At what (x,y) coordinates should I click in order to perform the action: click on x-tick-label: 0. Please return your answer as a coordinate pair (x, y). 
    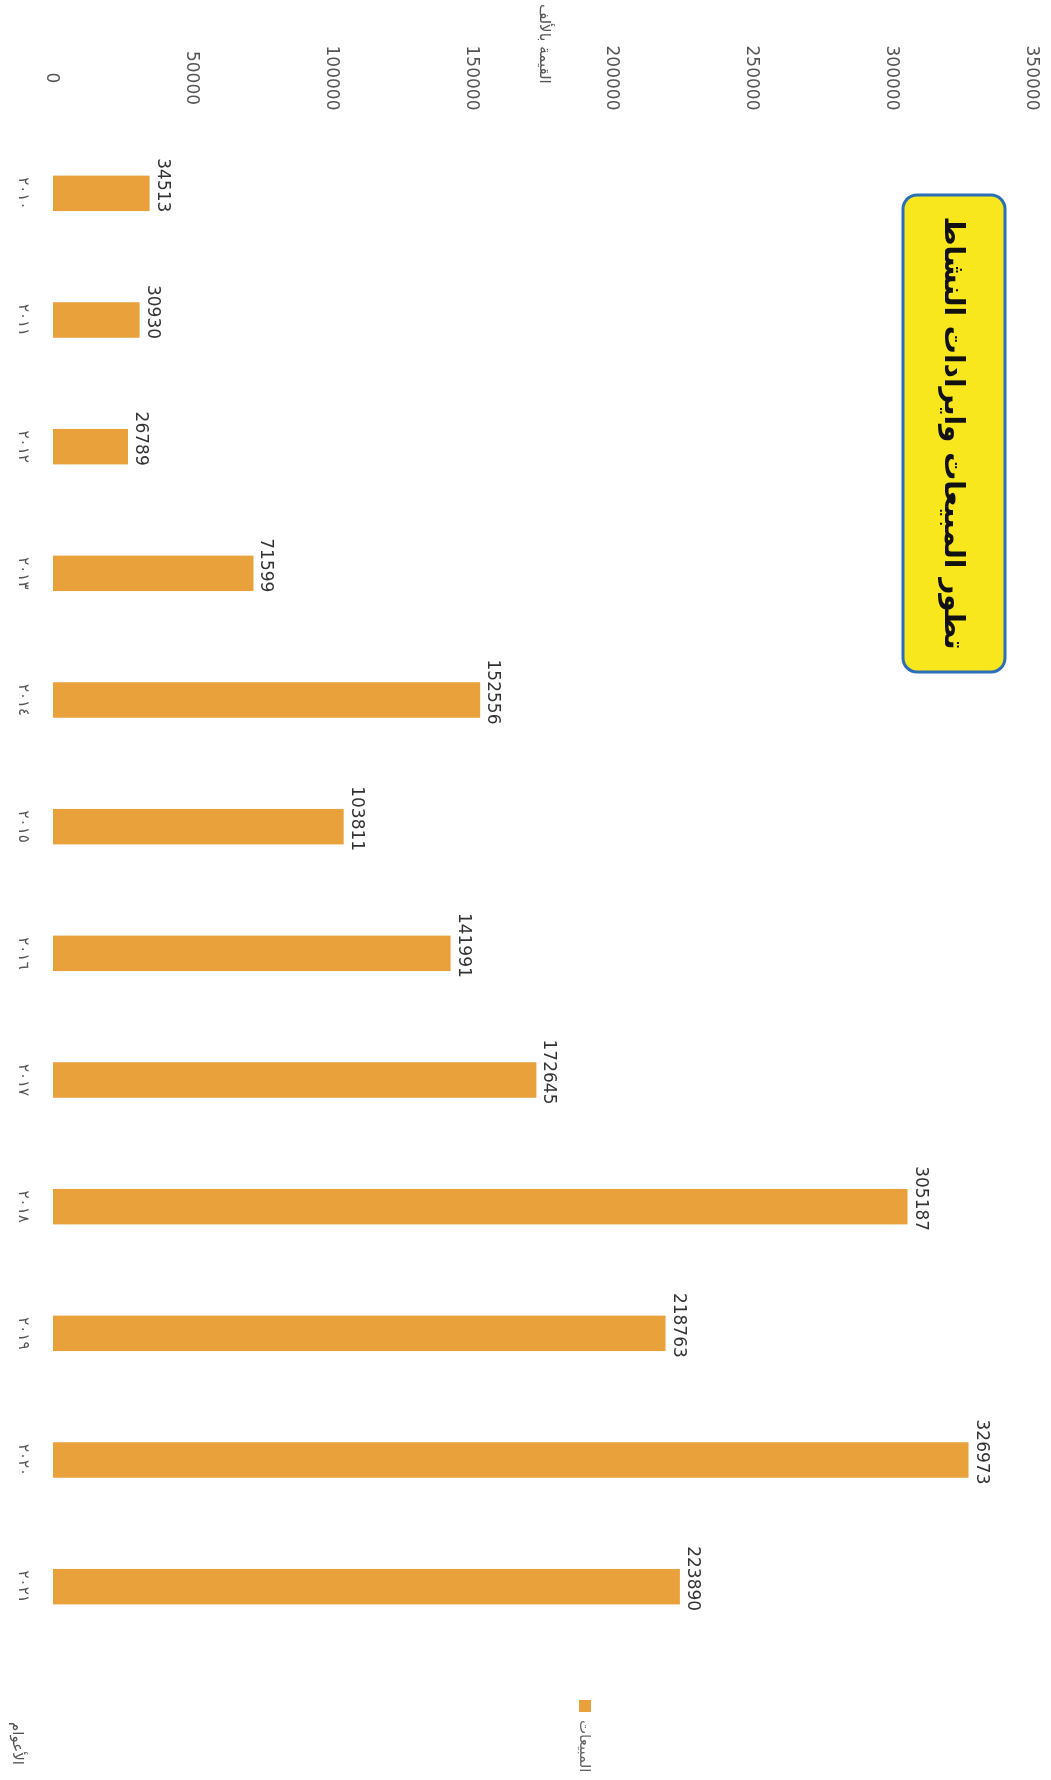
    Looking at the image, I should click on (53, 78).